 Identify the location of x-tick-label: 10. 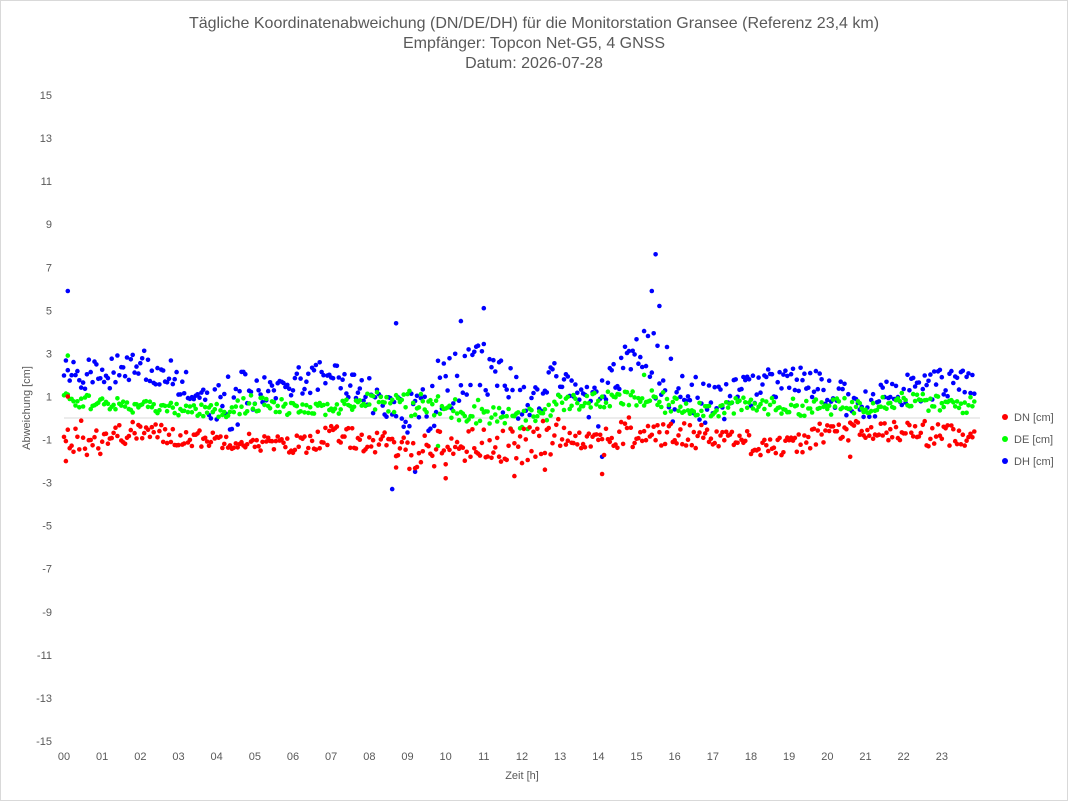
(446, 757).